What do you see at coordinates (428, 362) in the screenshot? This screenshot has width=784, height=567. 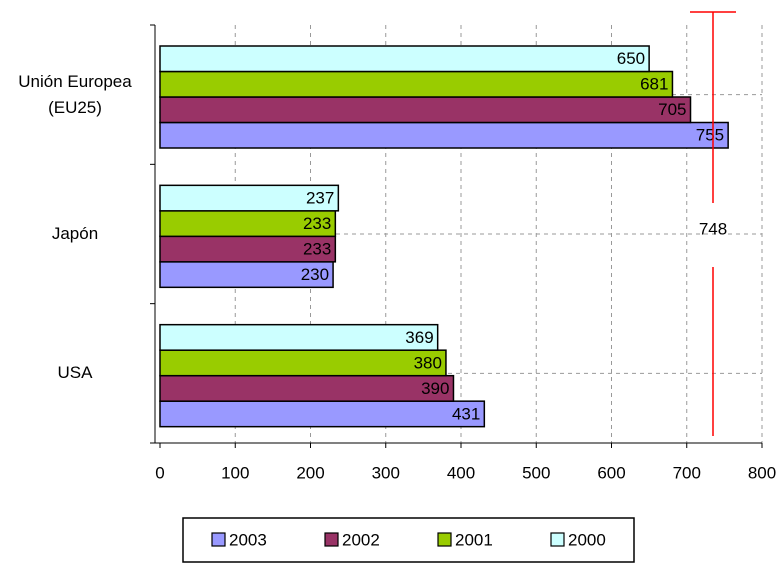 I see `data-label: 380` at bounding box center [428, 362].